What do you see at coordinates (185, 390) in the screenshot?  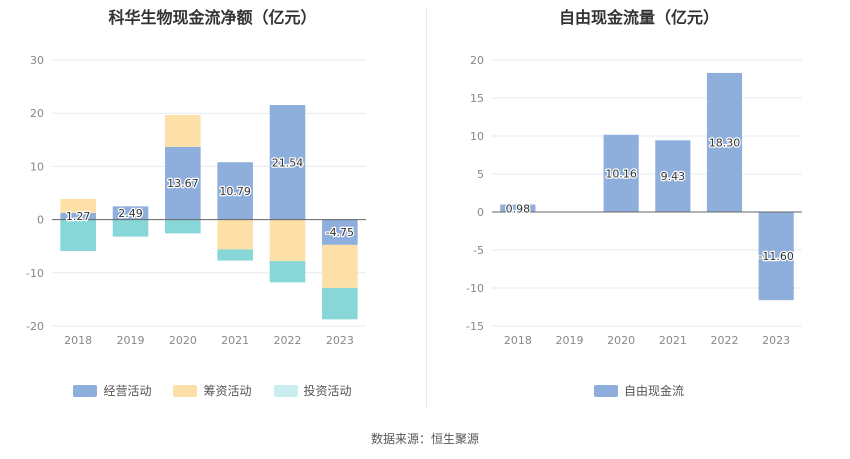 I see `legend-swatch-financing` at bounding box center [185, 390].